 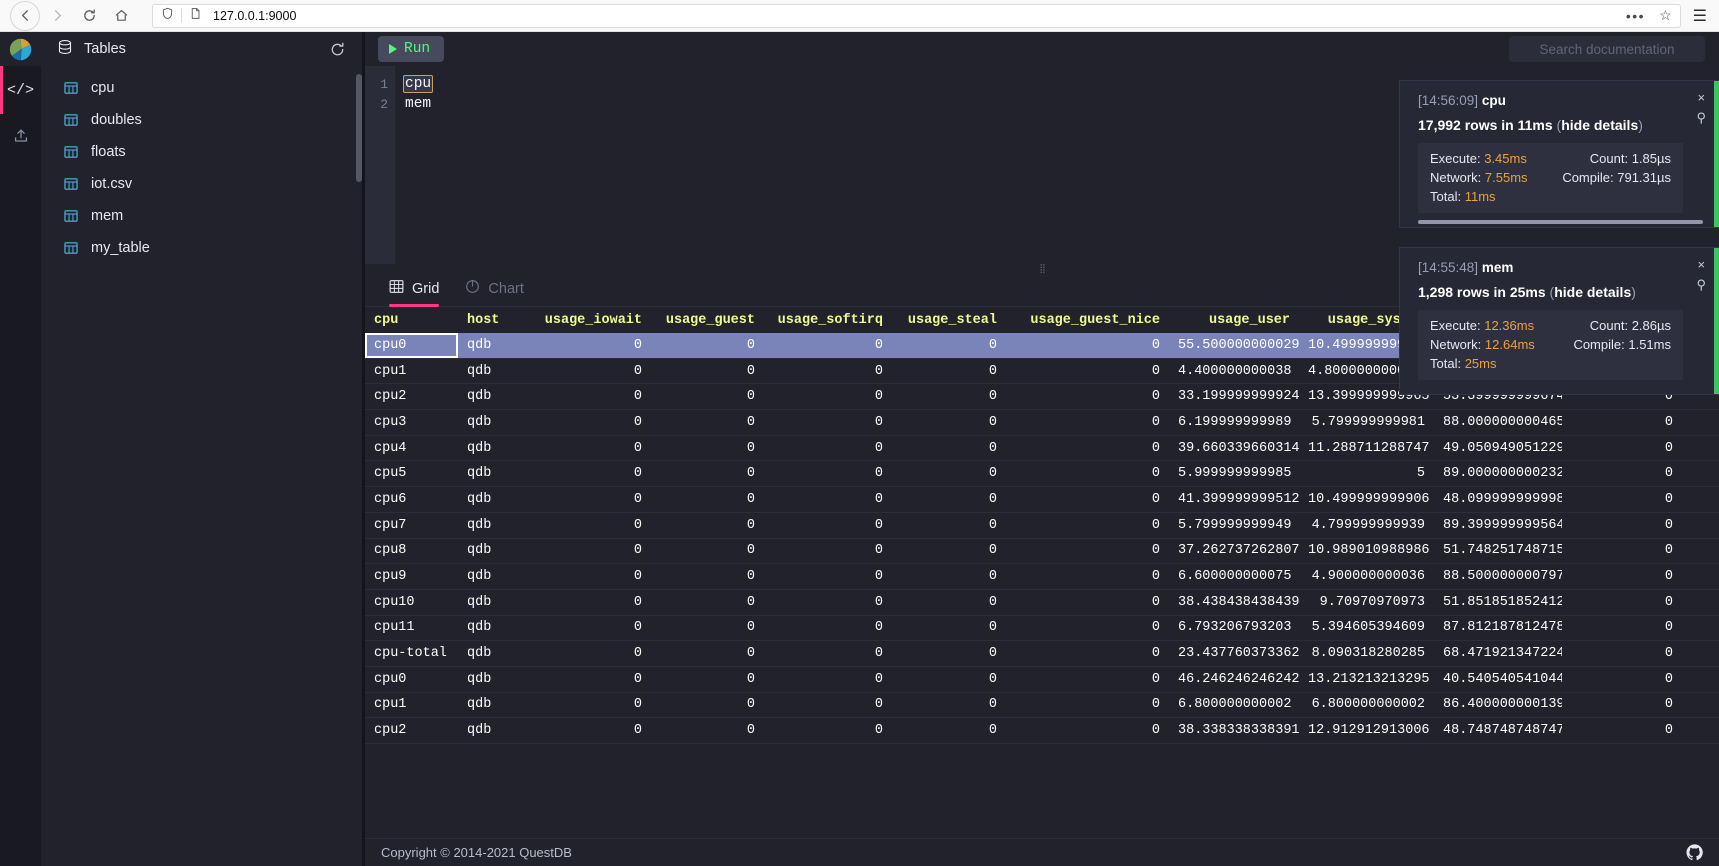 What do you see at coordinates (494, 292) in the screenshot?
I see `tab-chart: Chart` at bounding box center [494, 292].